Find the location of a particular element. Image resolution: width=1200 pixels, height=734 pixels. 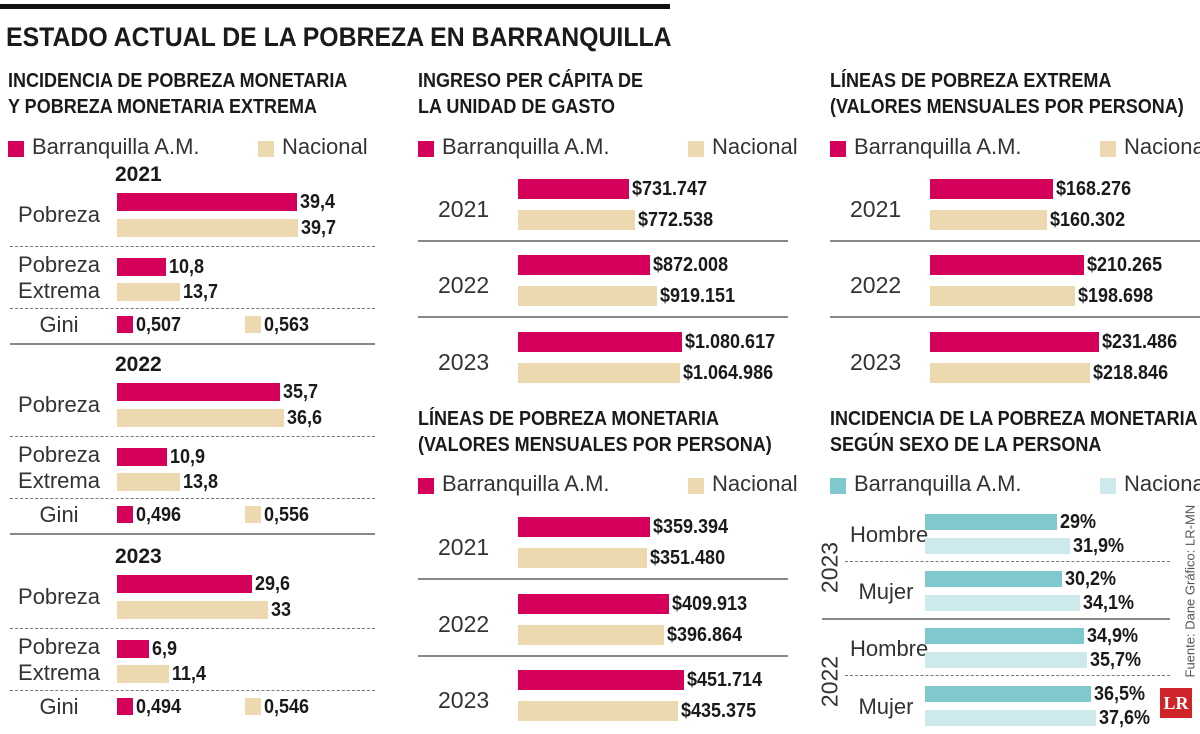

value-label: $168.276 is located at coordinates (1093, 189).